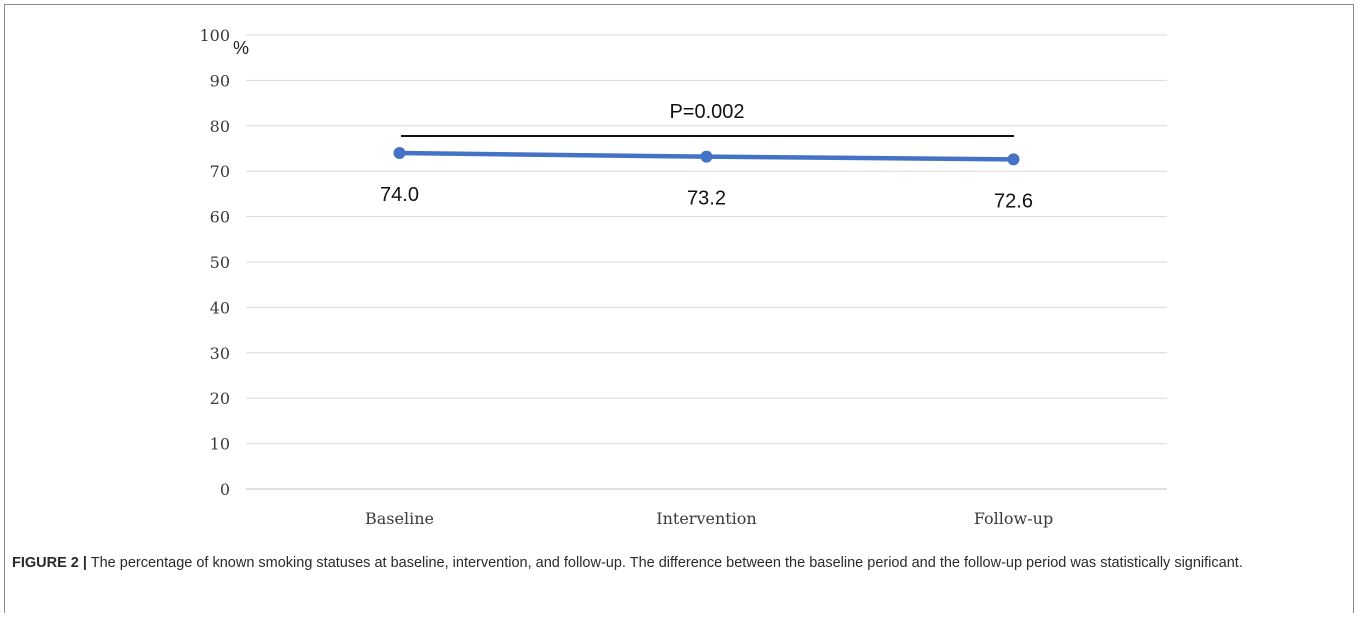 The image size is (1358, 617). What do you see at coordinates (220, 444) in the screenshot?
I see `y-tick-label: 10` at bounding box center [220, 444].